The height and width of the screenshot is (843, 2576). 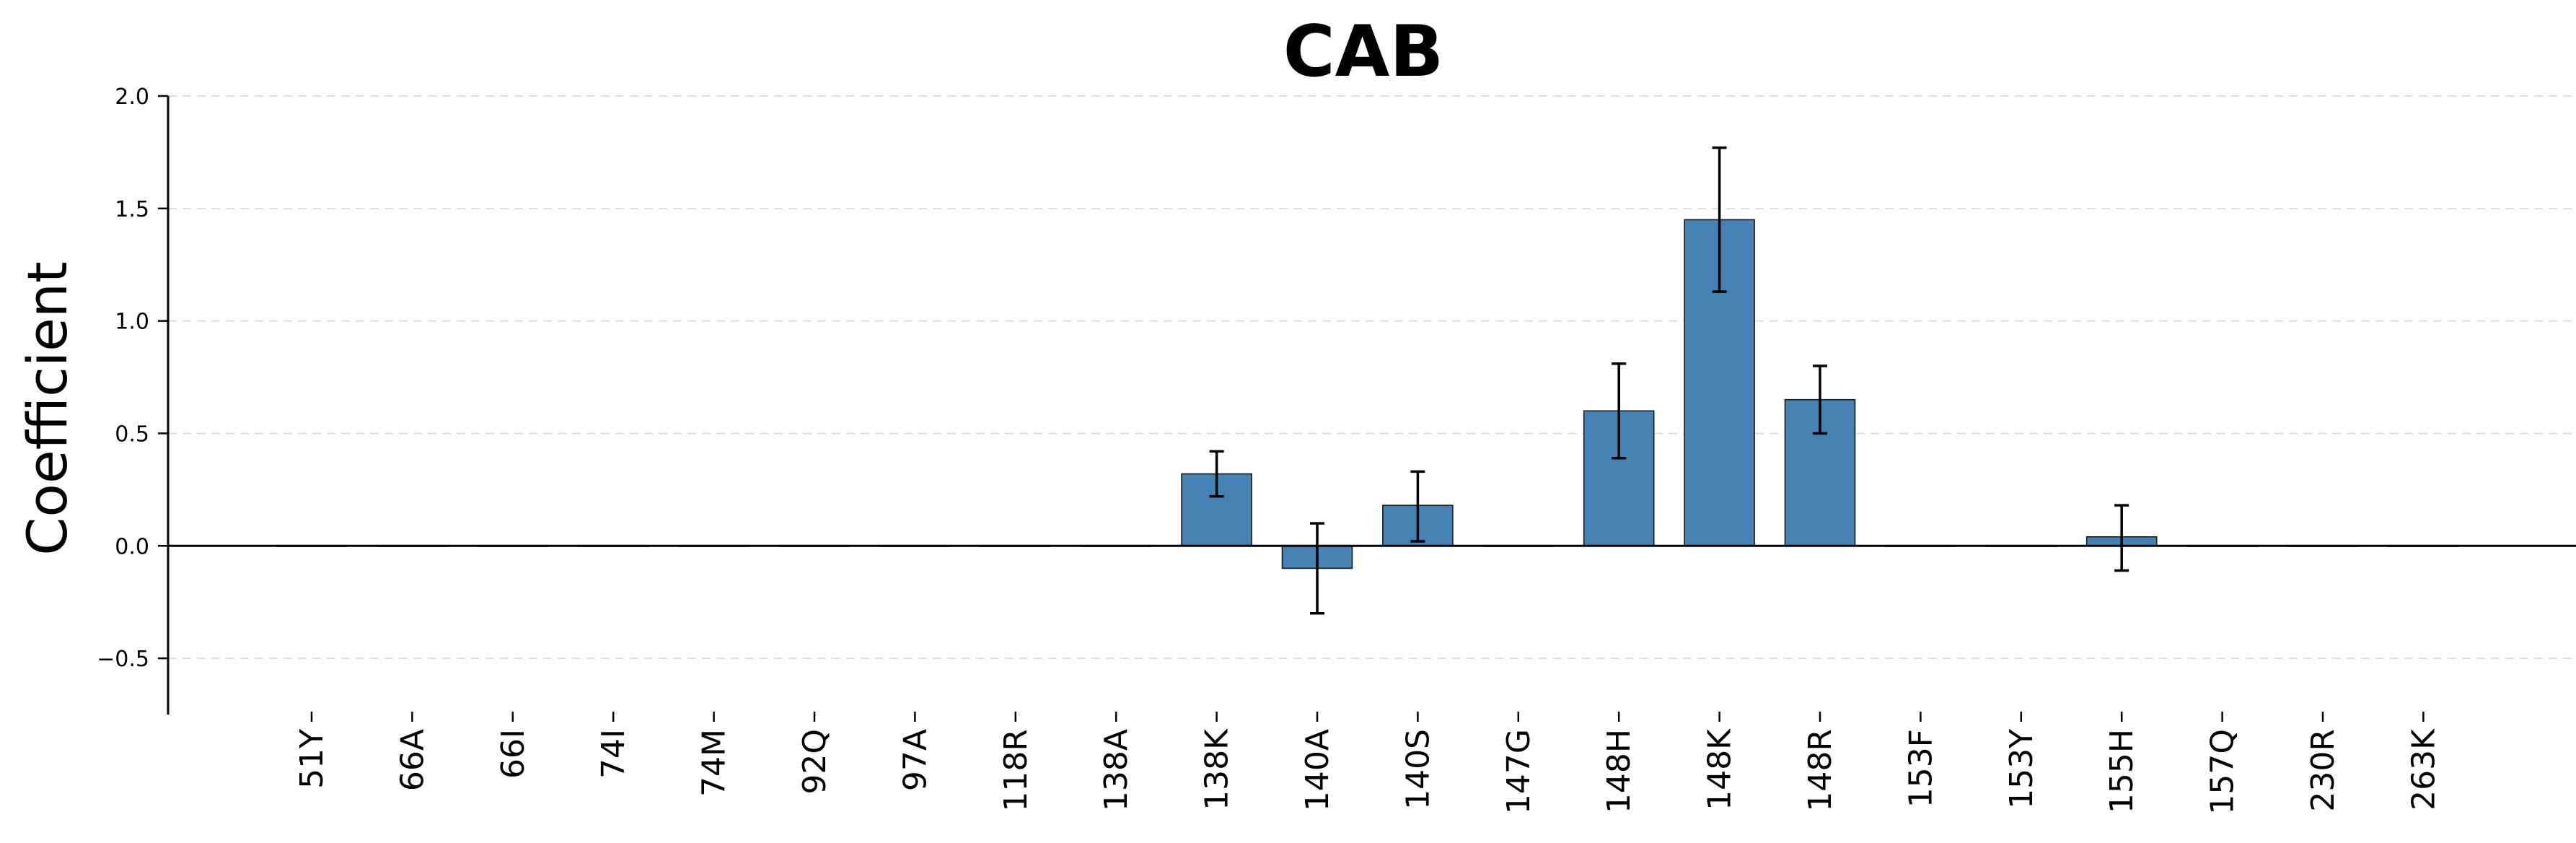 I want to click on y-axis-label: Coefficient, so click(x=47, y=408).